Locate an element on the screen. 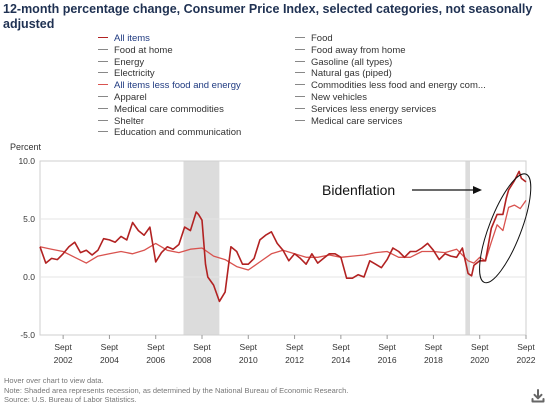 This screenshot has width=553, height=410. legend-item: Food is located at coordinates (314, 39).